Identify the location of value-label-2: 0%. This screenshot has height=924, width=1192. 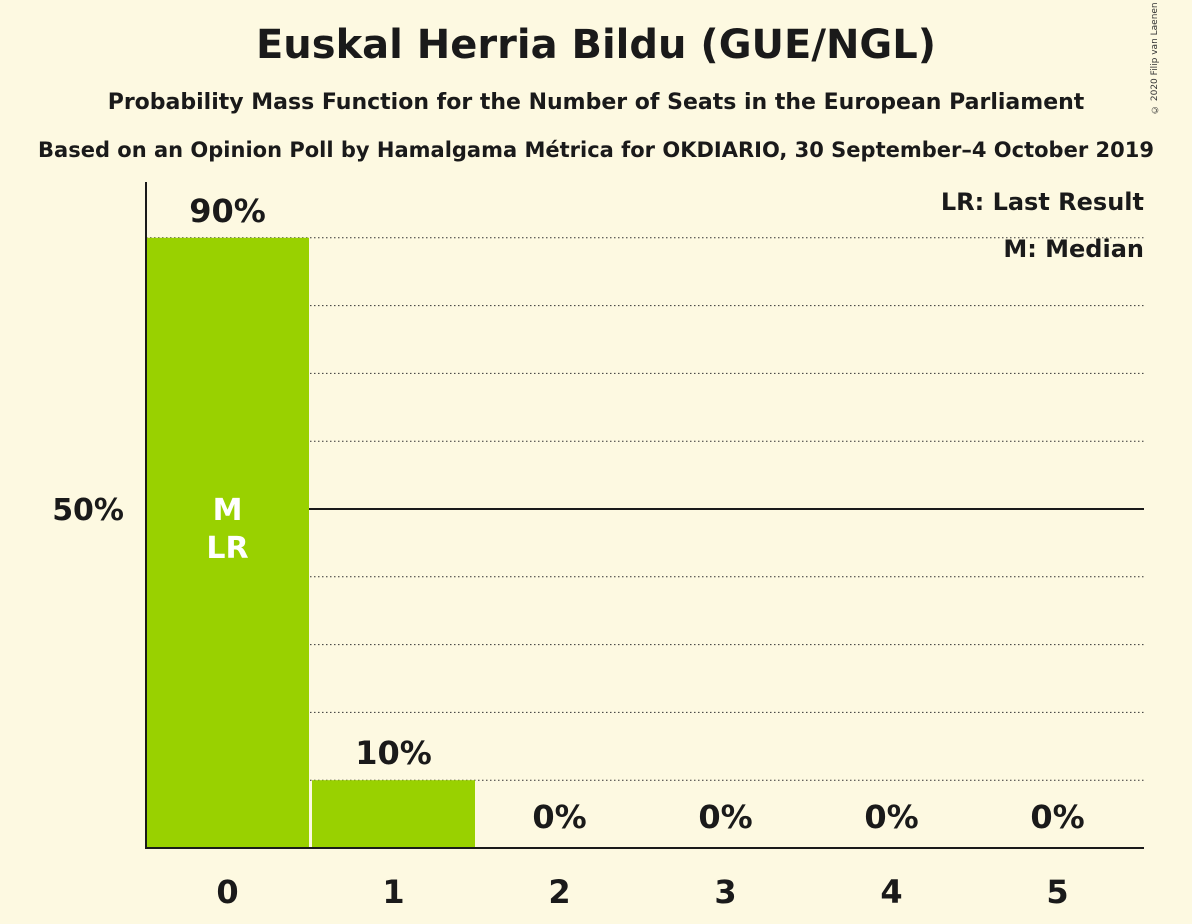
(559, 817).